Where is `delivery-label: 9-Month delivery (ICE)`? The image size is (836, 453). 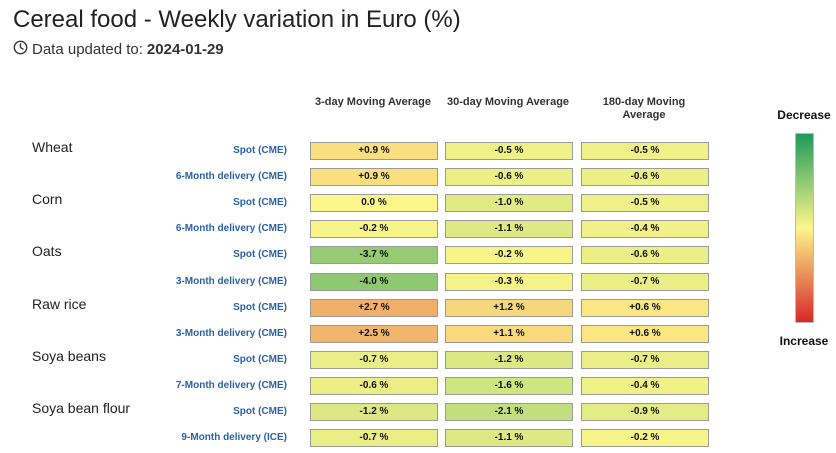
delivery-label: 9-Month delivery (ICE) is located at coordinates (234, 438).